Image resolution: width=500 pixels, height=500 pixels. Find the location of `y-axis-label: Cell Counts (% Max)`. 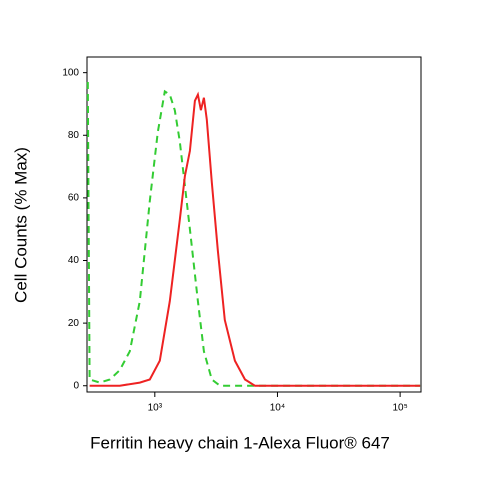

y-axis-label: Cell Counts (% Max) is located at coordinates (20, 225).